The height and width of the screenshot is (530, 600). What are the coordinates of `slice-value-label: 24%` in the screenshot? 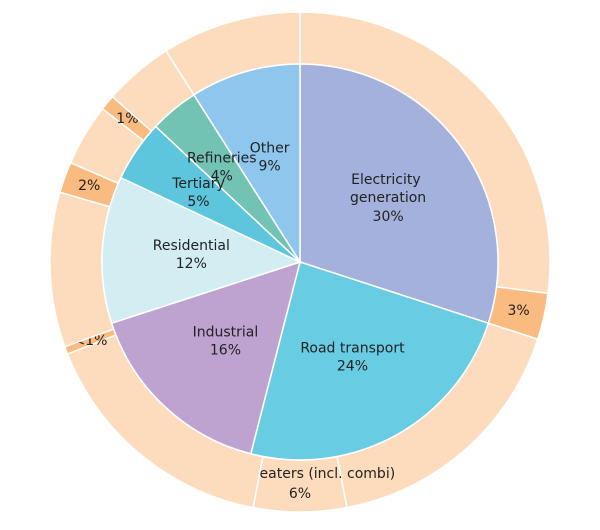 It's located at (352, 366).